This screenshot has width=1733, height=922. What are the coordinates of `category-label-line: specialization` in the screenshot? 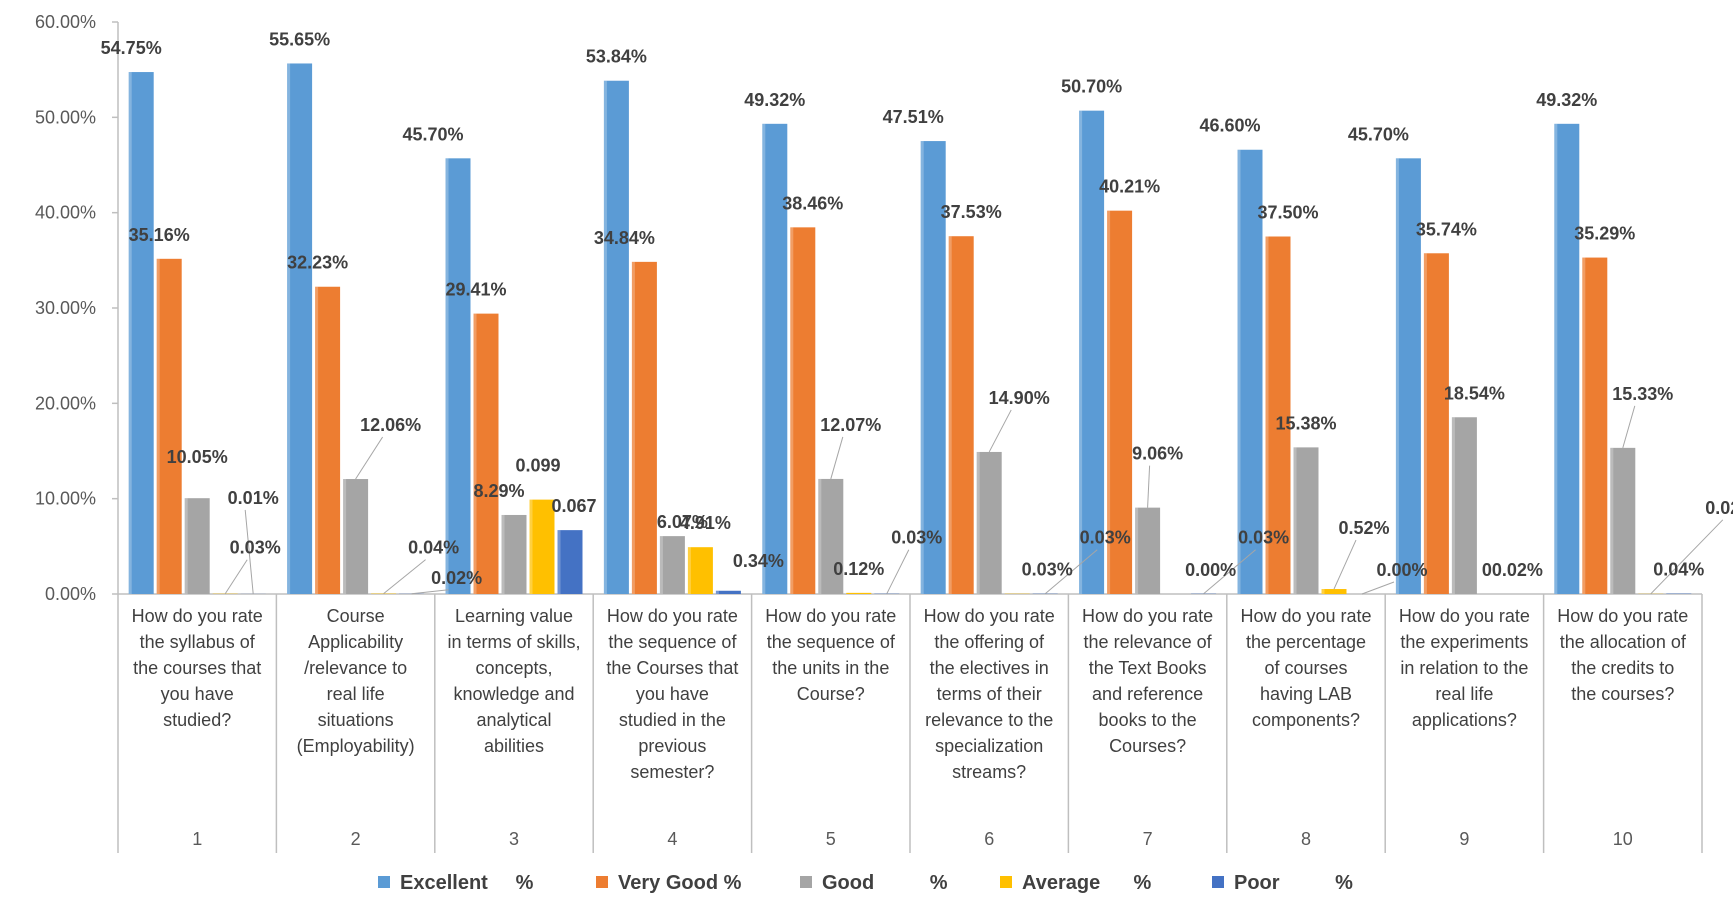 It's located at (989, 746).